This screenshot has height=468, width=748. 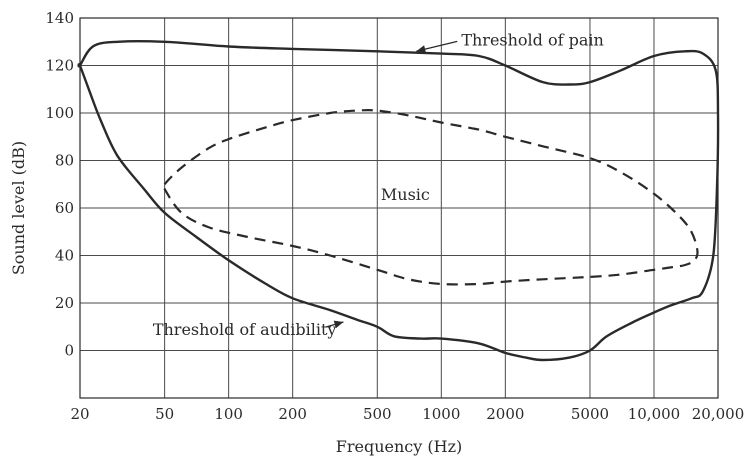 What do you see at coordinates (64, 303) in the screenshot?
I see `y-tick-label: 20` at bounding box center [64, 303].